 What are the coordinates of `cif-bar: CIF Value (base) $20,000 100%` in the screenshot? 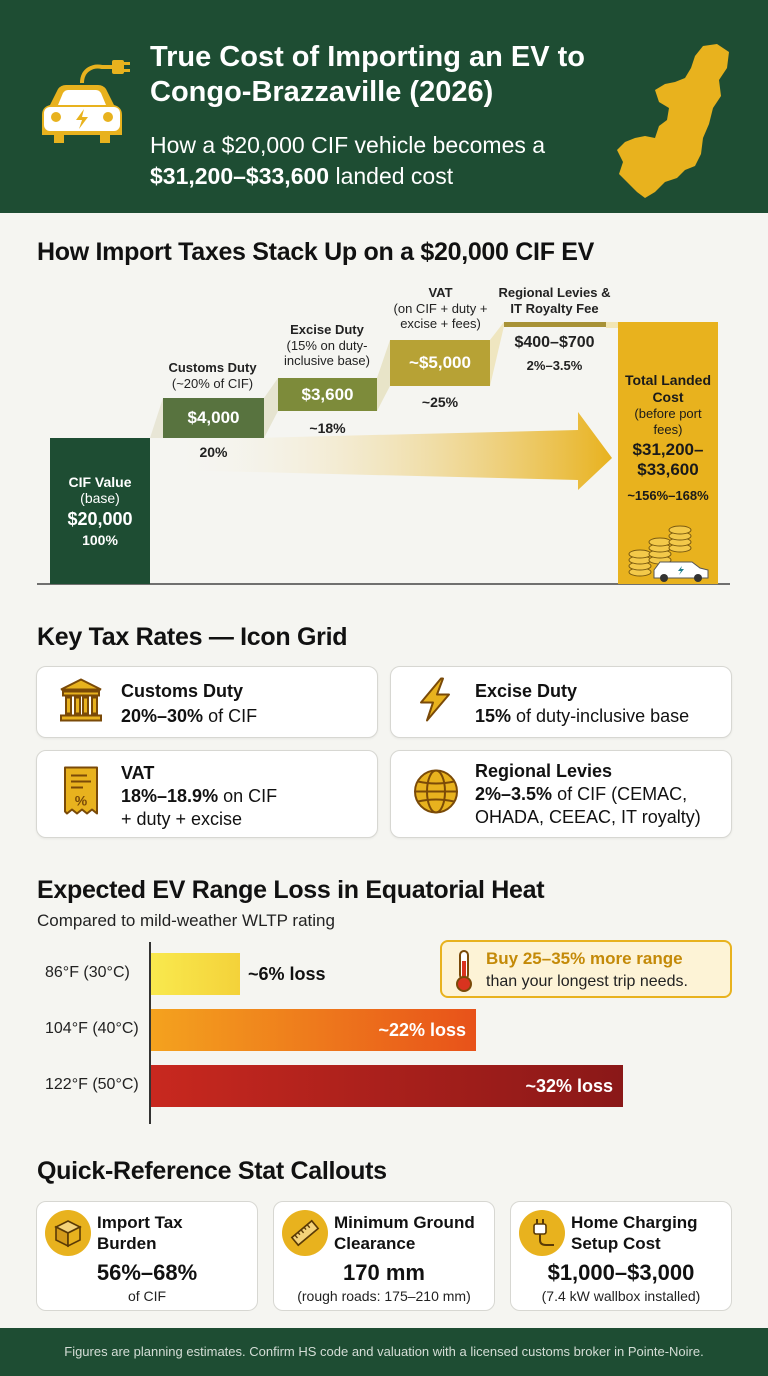 It's located at (100, 511).